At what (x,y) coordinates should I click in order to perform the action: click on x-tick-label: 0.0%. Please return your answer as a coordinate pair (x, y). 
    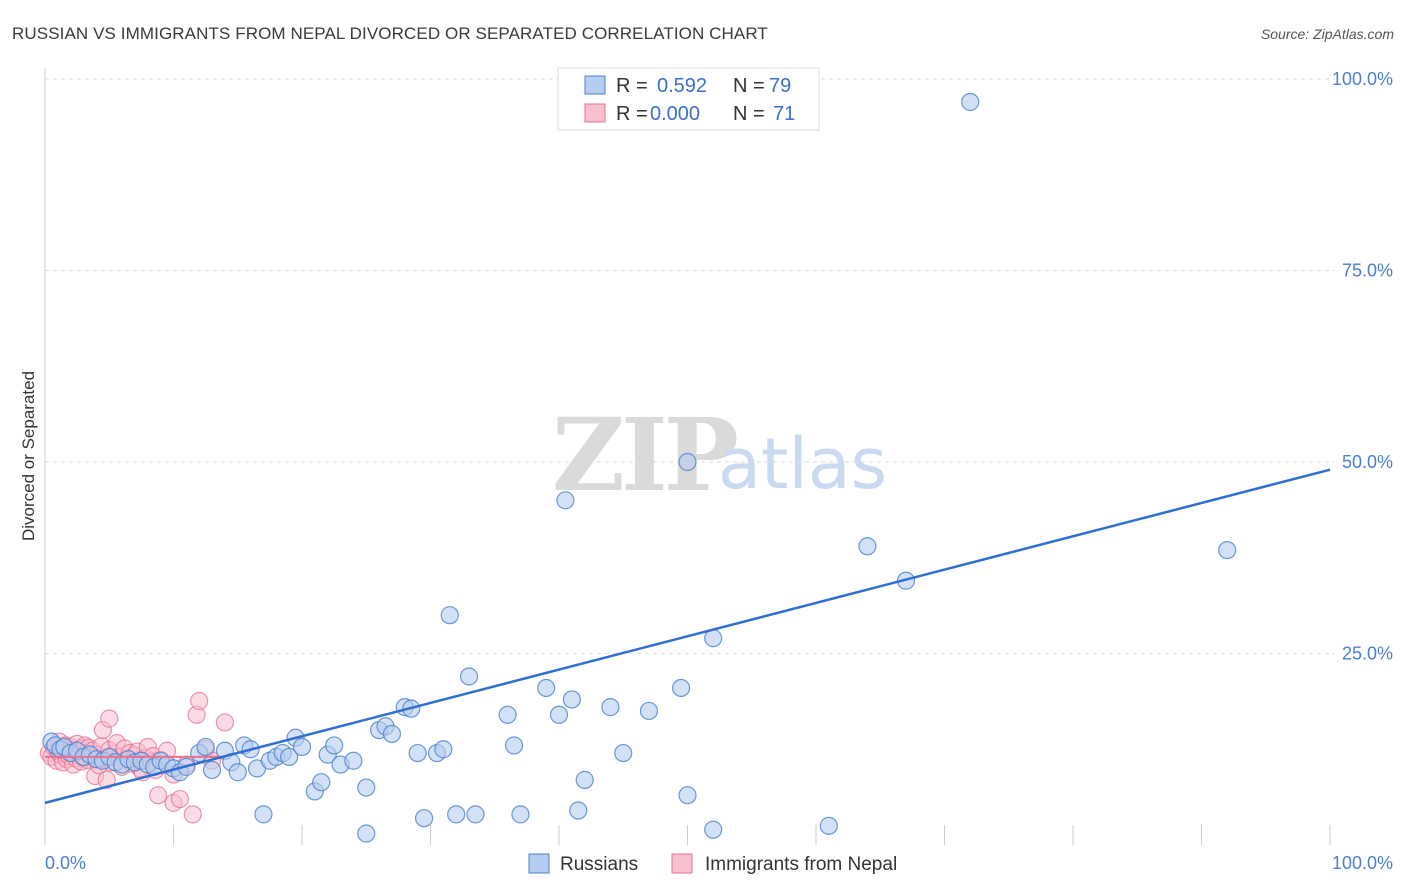
    Looking at the image, I should click on (65, 863).